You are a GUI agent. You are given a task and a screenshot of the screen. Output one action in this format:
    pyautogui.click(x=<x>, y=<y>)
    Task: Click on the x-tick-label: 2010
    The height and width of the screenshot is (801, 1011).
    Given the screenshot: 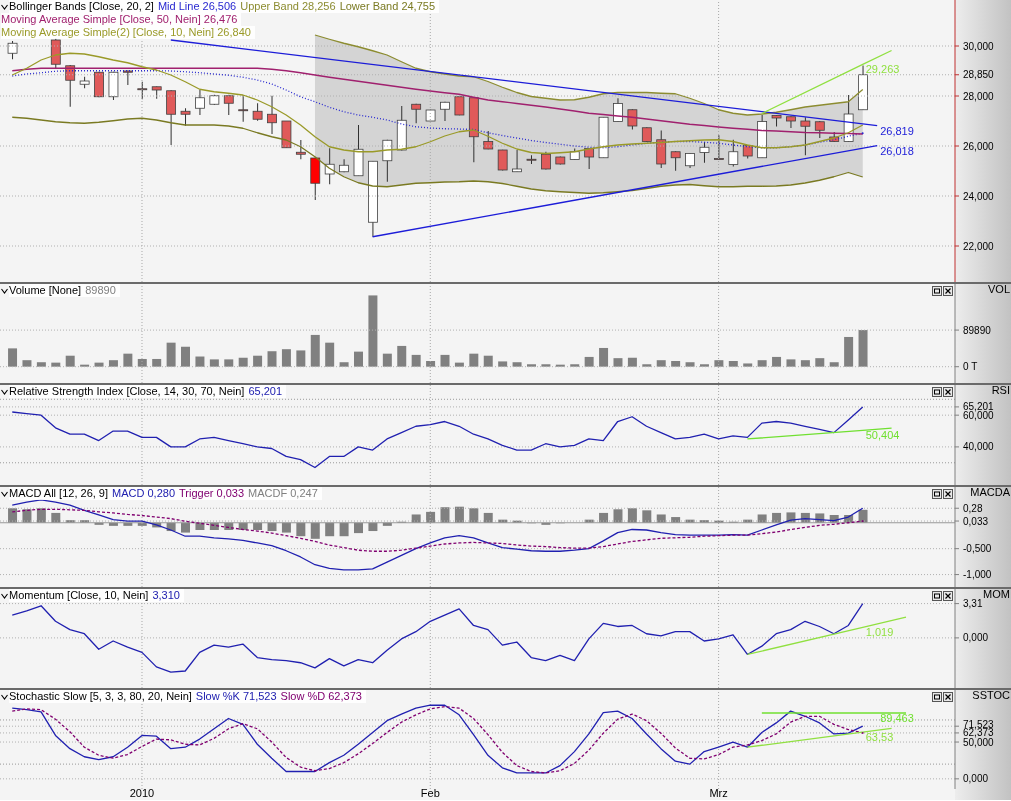 What is the action you would take?
    pyautogui.click(x=142, y=792)
    